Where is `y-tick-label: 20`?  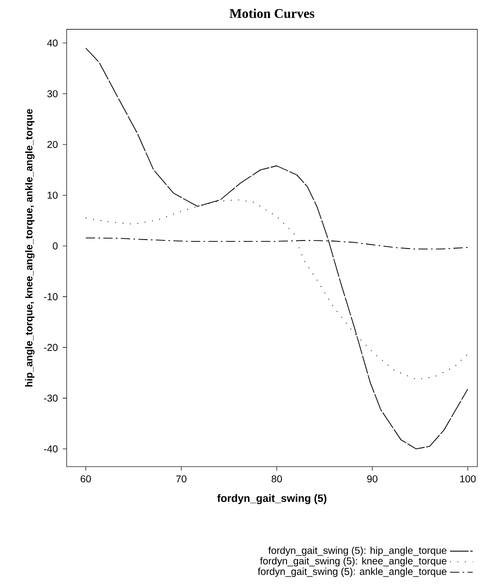
y-tick-label: 20 is located at coordinates (52, 144).